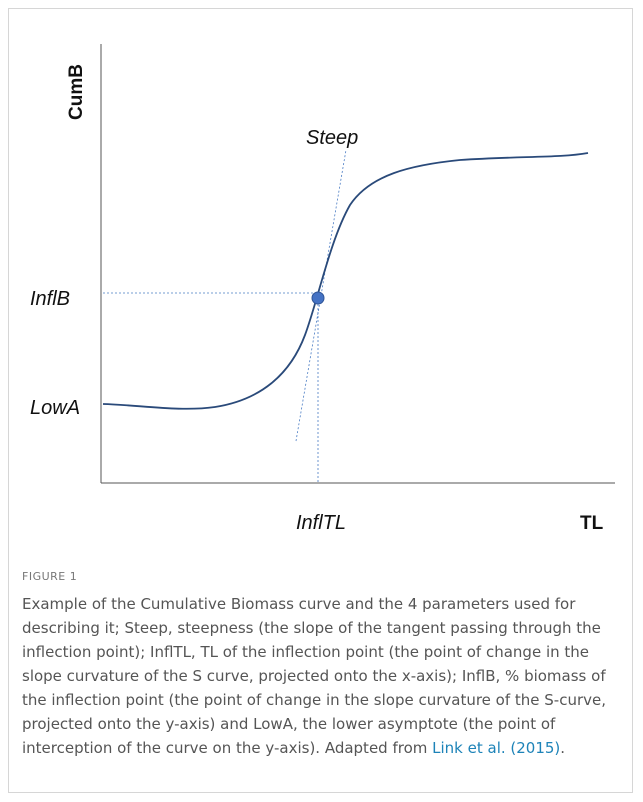 Image resolution: width=643 pixels, height=802 pixels. Describe the element at coordinates (332, 138) in the screenshot. I see `steep-label: Steep` at that location.